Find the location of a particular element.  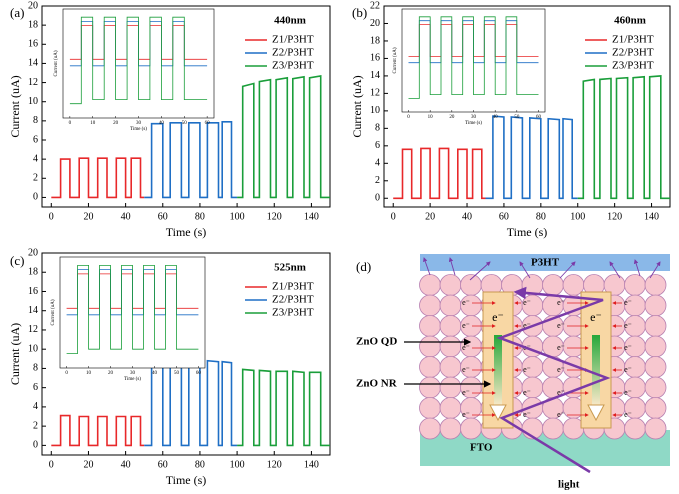

legend-label: Z3/P3HT is located at coordinates (293, 313).